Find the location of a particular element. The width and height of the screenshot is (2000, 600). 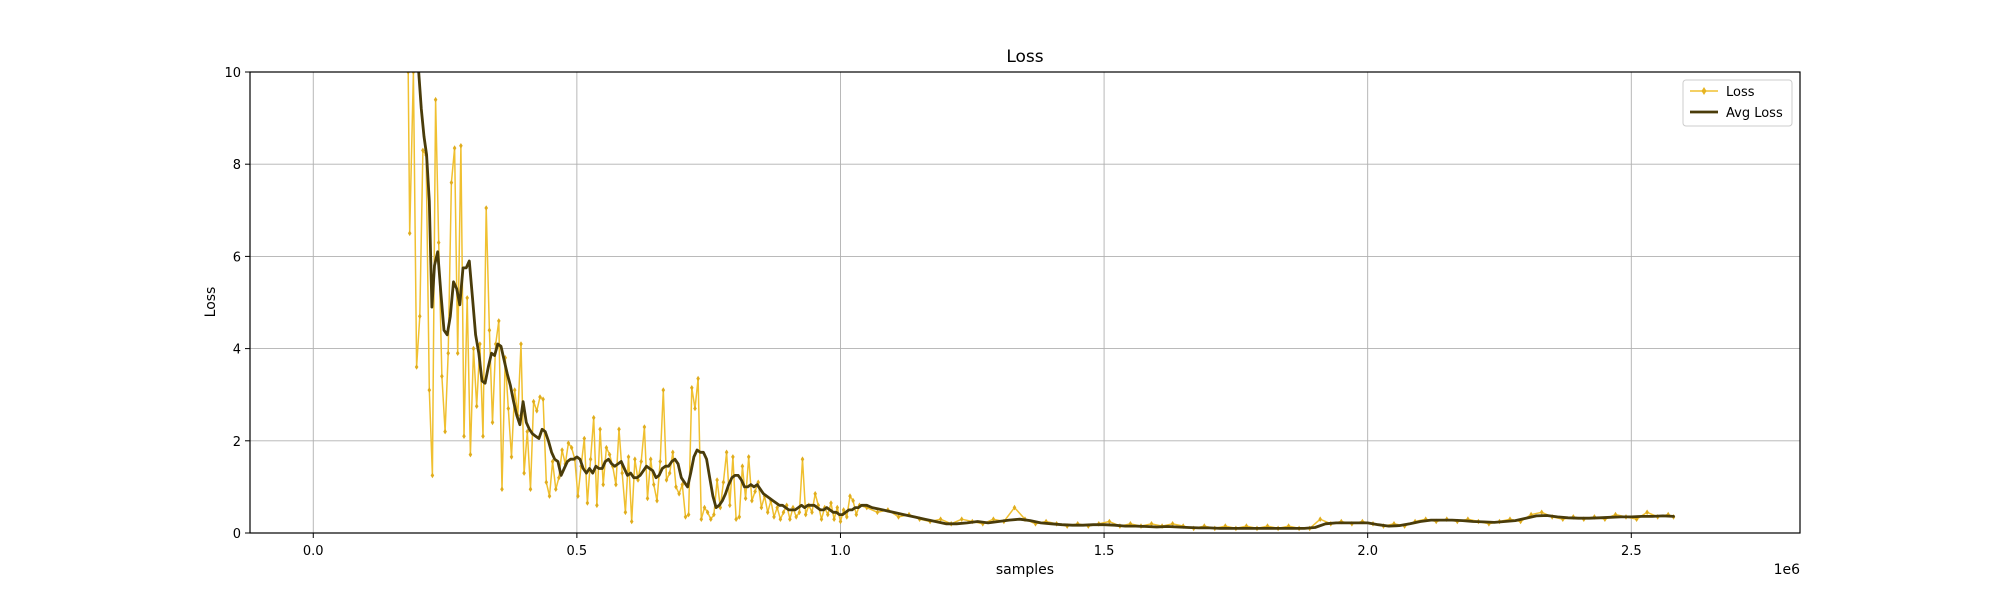

y-tick-label: 6 is located at coordinates (237, 257).